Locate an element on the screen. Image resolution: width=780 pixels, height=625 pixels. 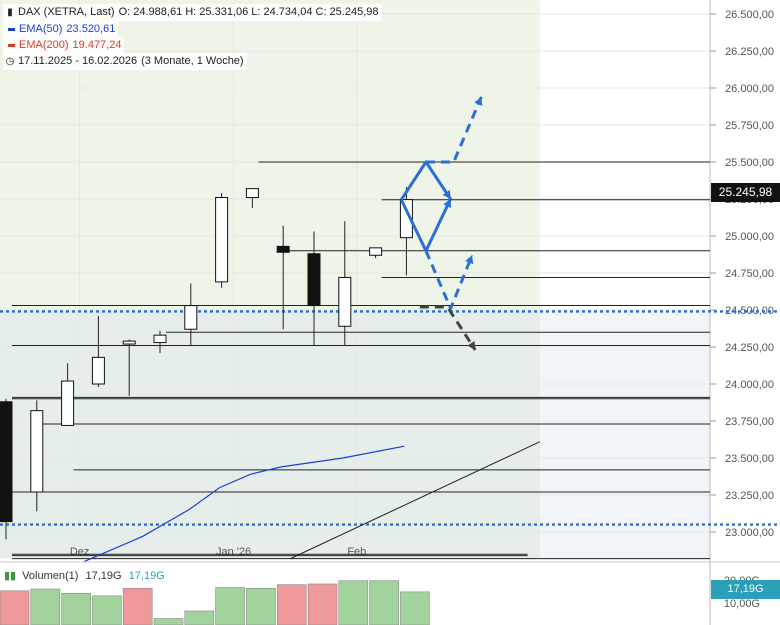
volume-label: Volumen(1) is located at coordinates (50, 576).